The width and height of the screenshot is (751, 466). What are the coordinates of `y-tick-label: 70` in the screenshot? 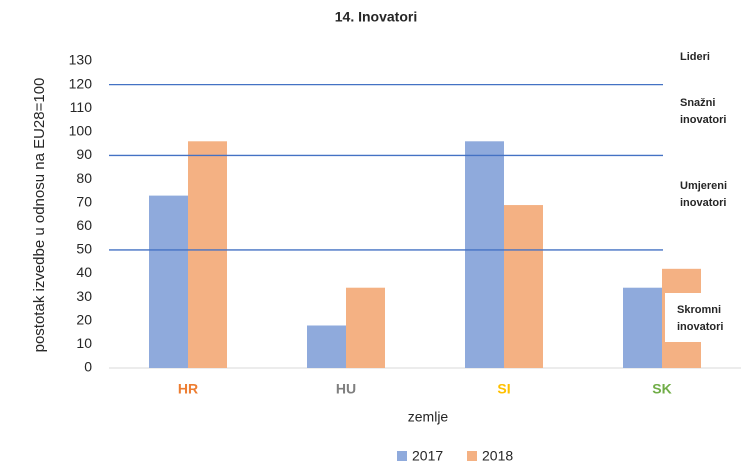 It's located at (84, 201).